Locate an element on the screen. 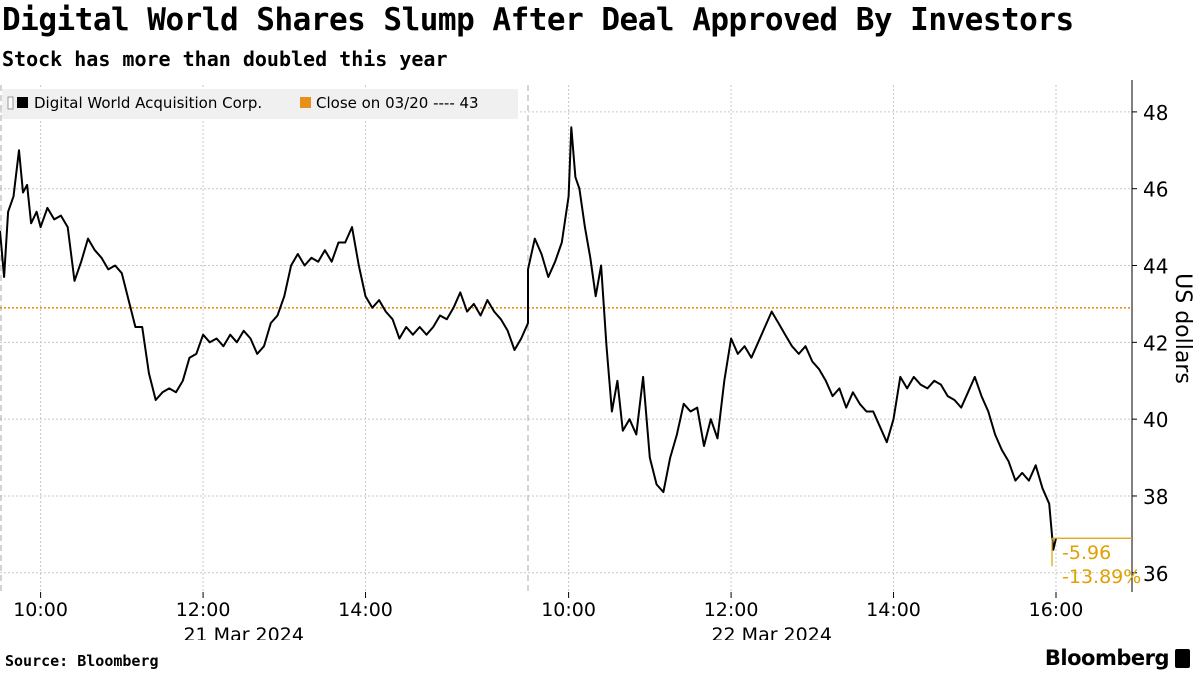 The width and height of the screenshot is (1200, 675). percent-change-label: -13.89% is located at coordinates (1101, 577).